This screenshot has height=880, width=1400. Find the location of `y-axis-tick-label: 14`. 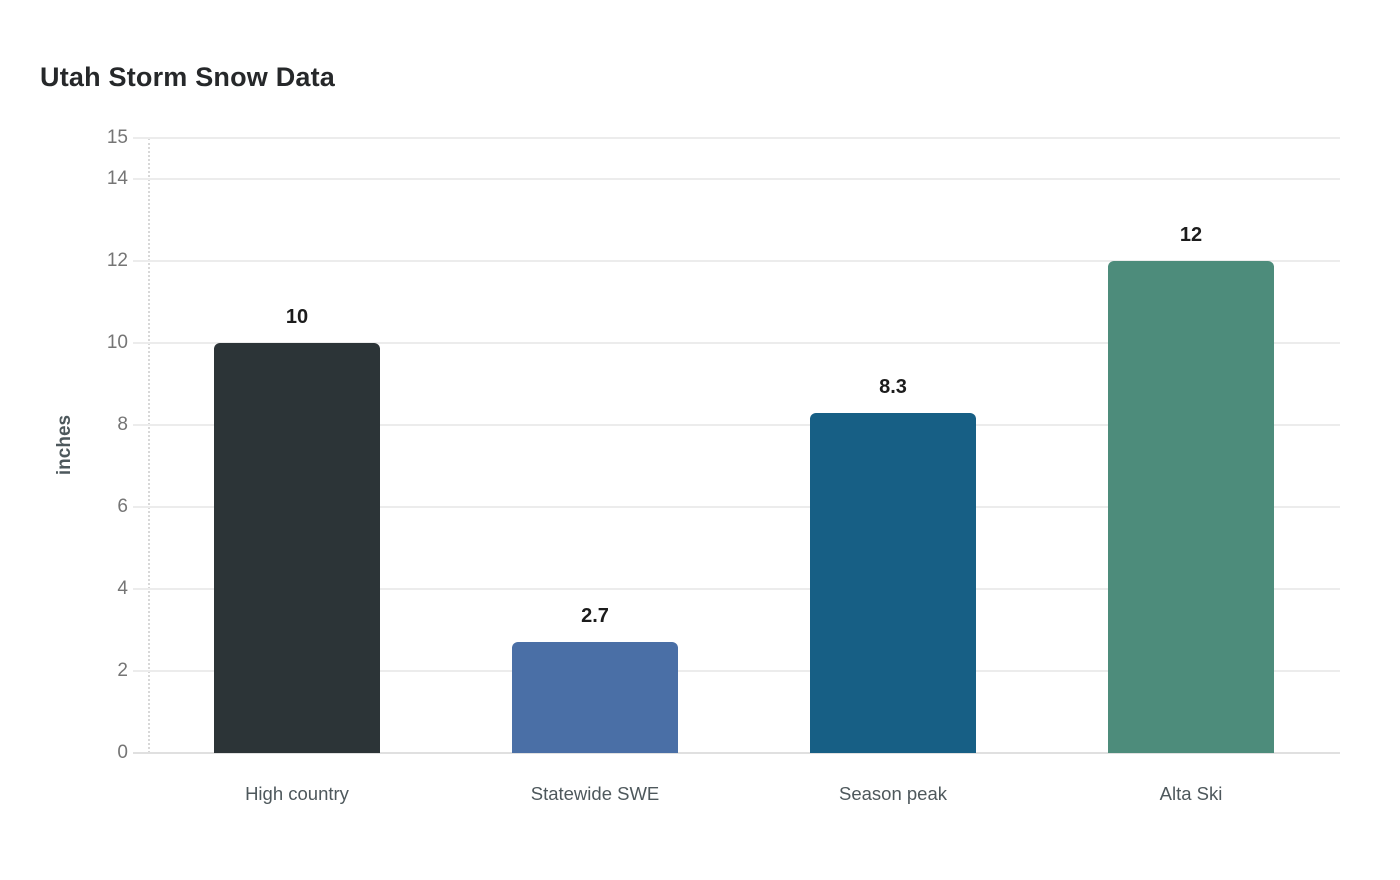

y-axis-tick-label: 14 is located at coordinates (117, 178).